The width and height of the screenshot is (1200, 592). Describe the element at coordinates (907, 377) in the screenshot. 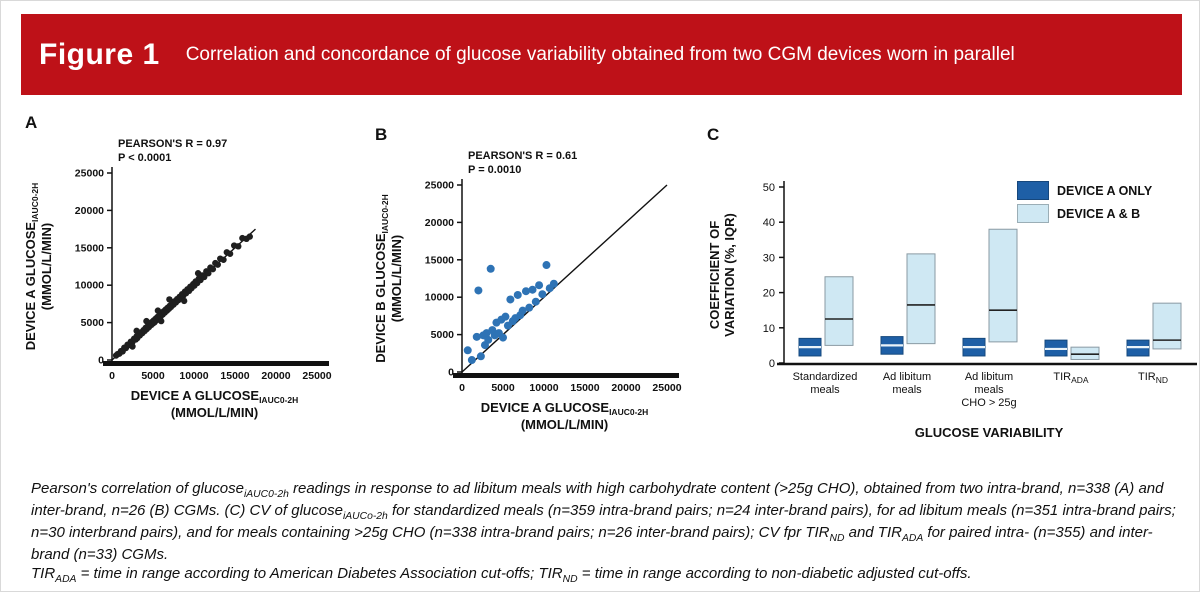

I see `category-label: Ad libitum` at that location.